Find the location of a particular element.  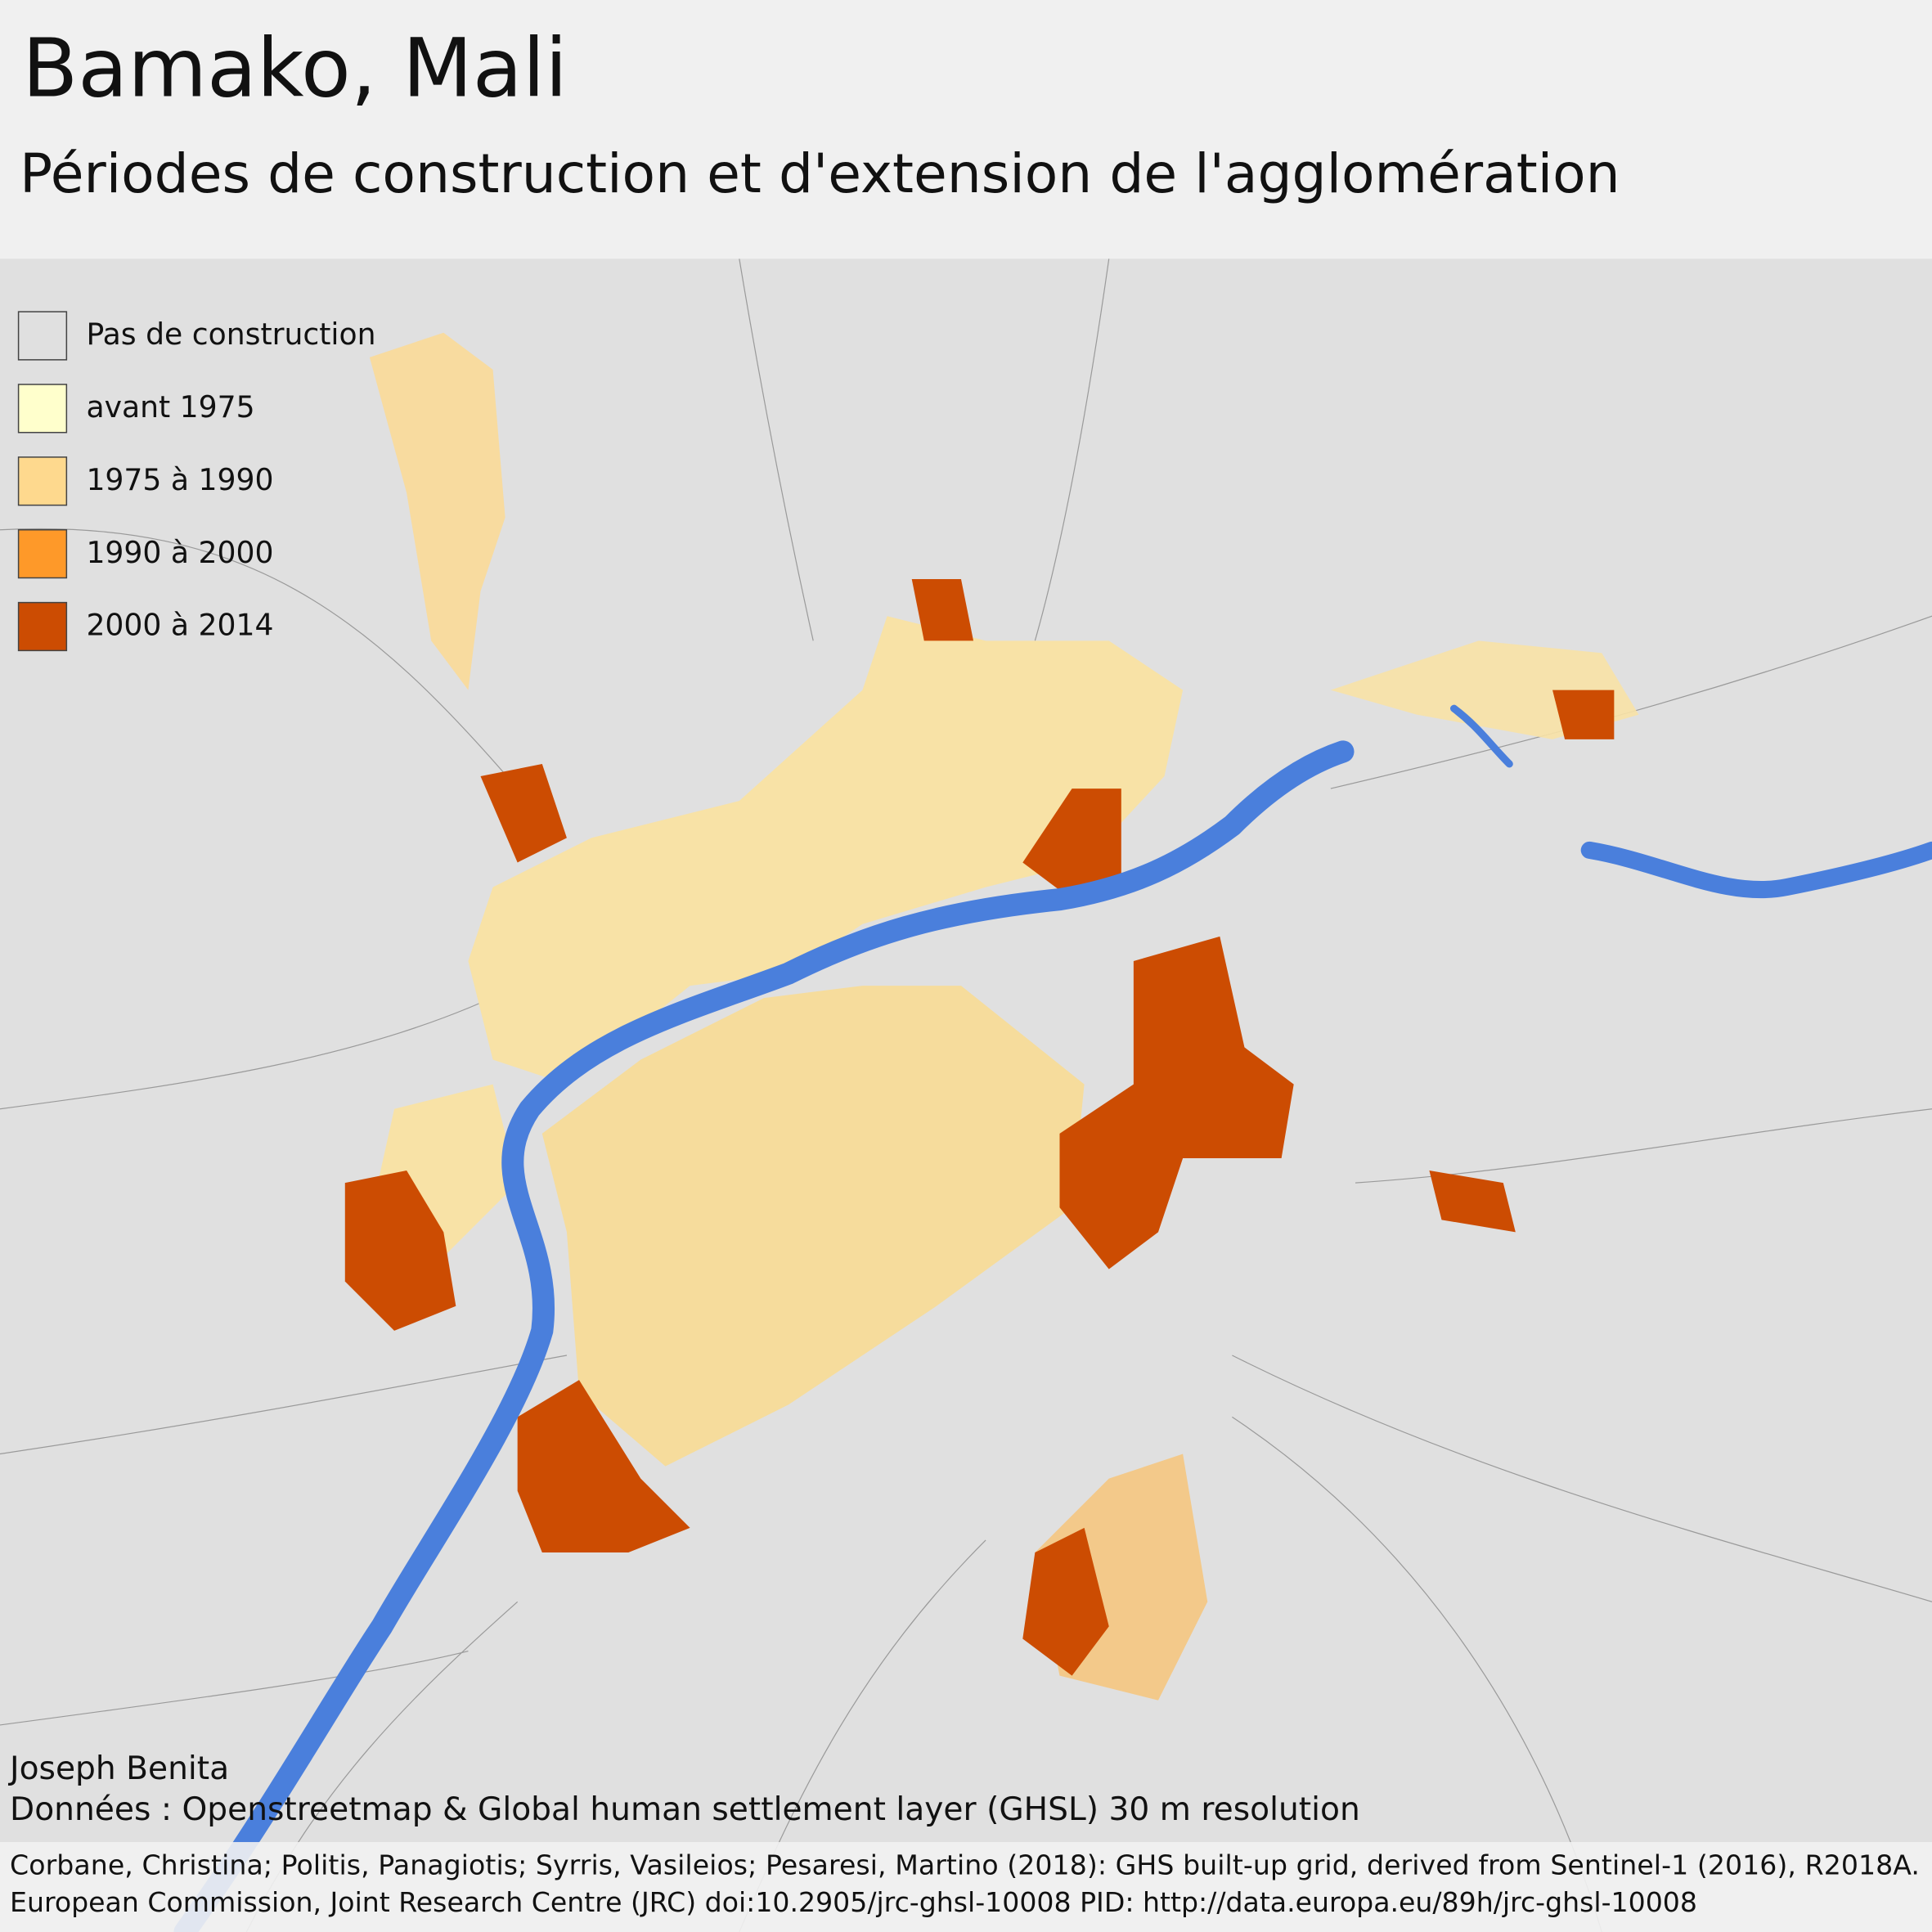

legend-label: 2000 à 2014 is located at coordinates (180, 625).